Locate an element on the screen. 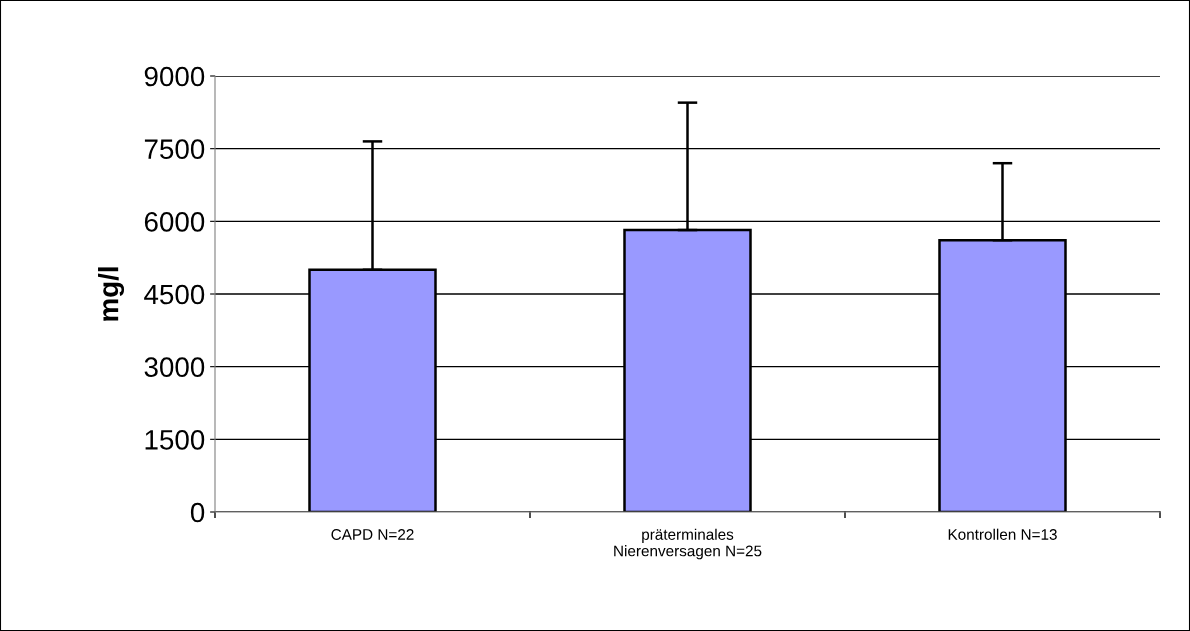  y-tick-label: 7500 is located at coordinates (174, 149).